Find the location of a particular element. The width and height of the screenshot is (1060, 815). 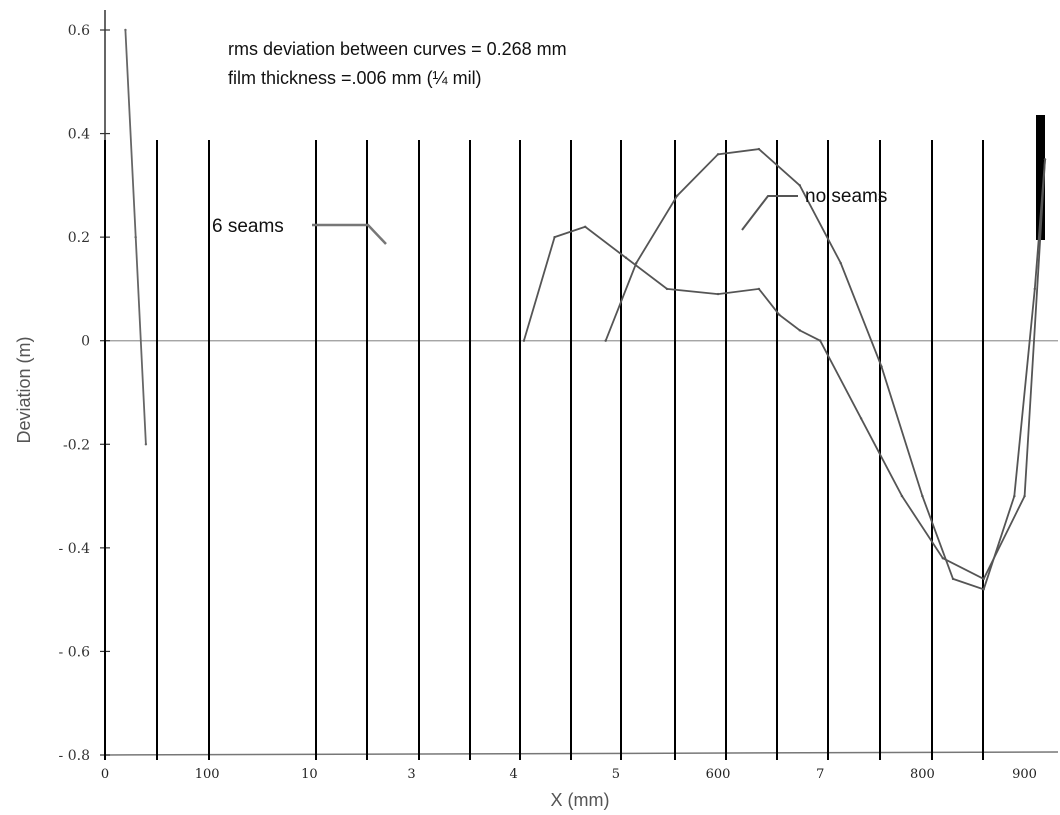

y-tick-label: 0.6 is located at coordinates (79, 31).